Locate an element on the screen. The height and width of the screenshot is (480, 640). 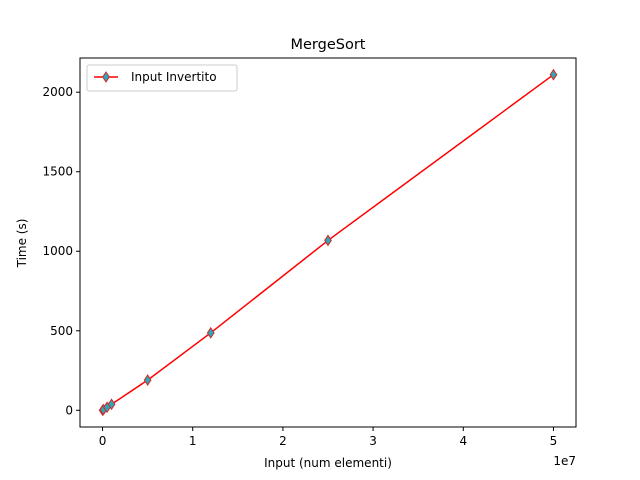
x-tick-label: 1 is located at coordinates (193, 441).